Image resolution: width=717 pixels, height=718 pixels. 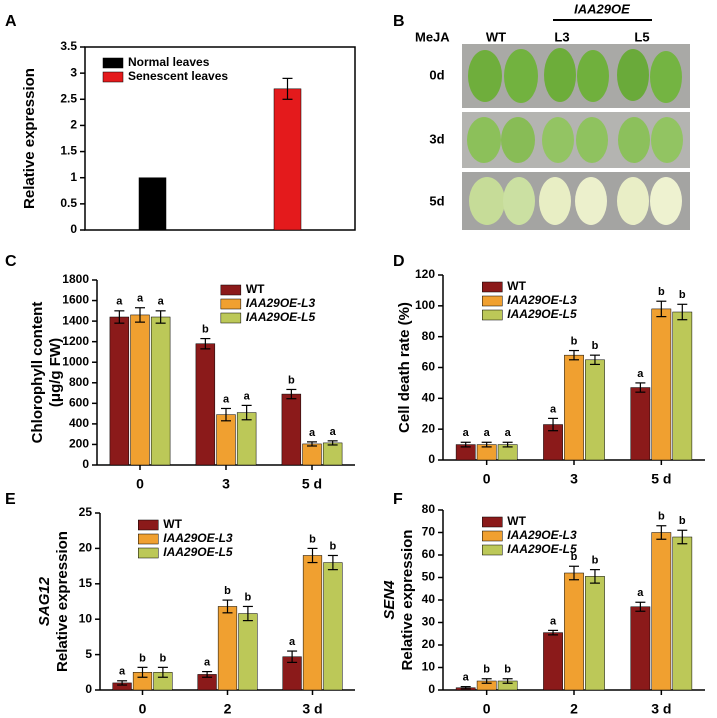 I want to click on x-tick-label: 2, so click(x=228, y=709).